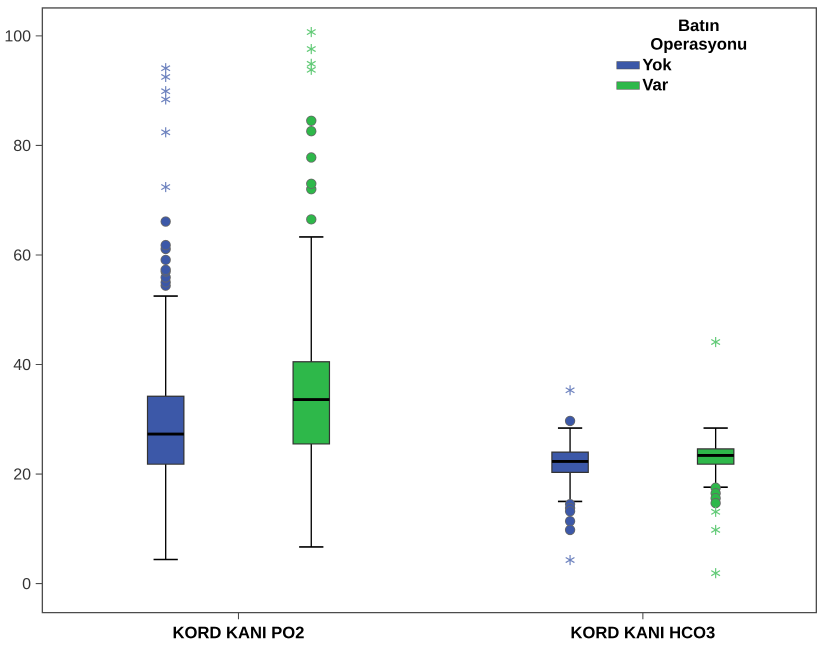  What do you see at coordinates (22, 254) in the screenshot?
I see `y-tick-label: 60` at bounding box center [22, 254].